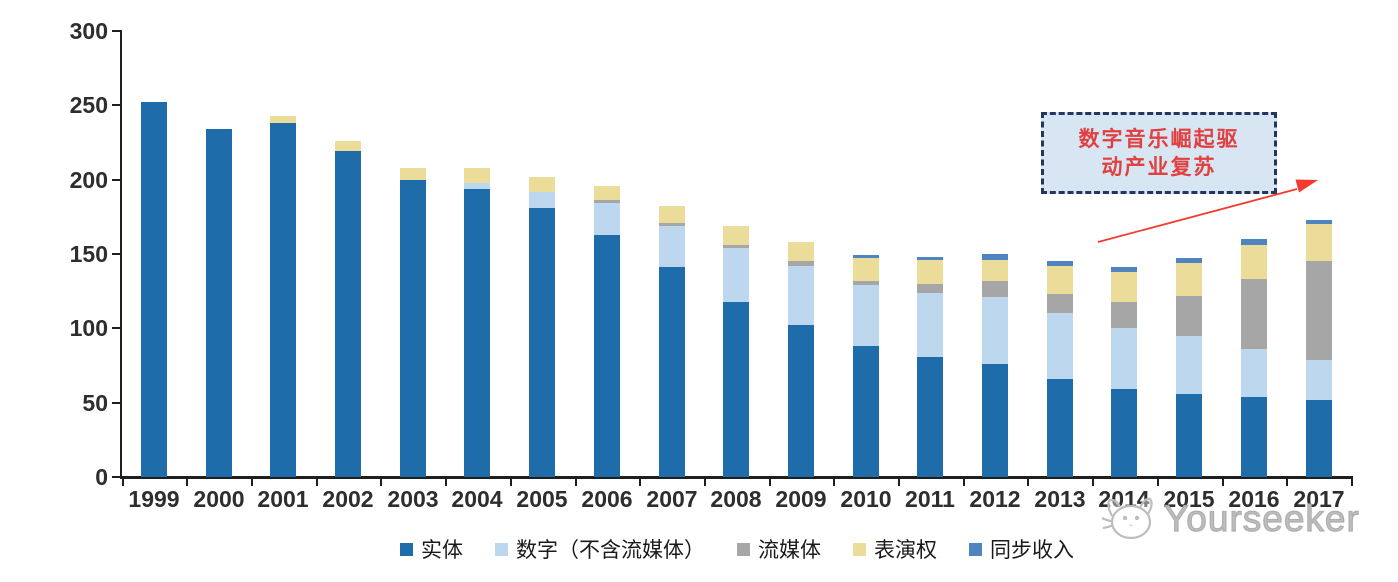  Describe the element at coordinates (348, 314) in the screenshot. I see `bar-segment-2002-实体` at that location.